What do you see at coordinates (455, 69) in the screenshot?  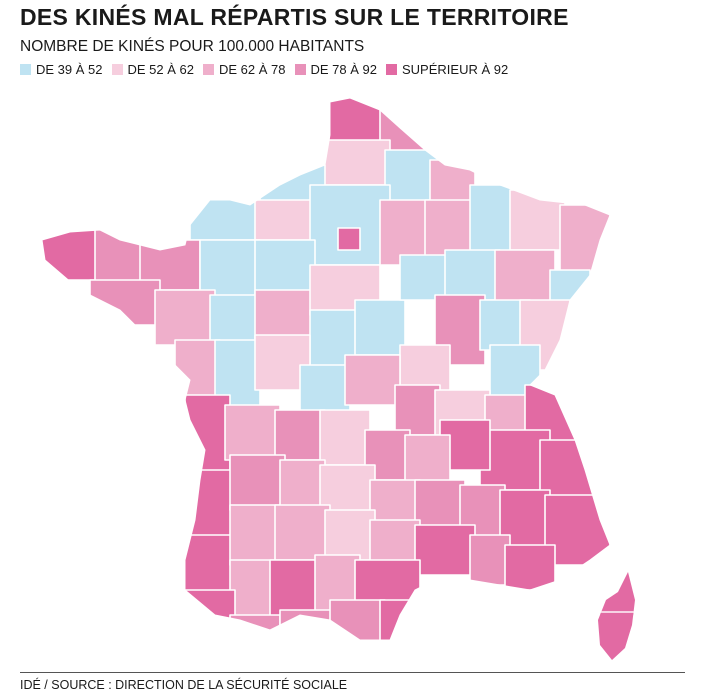 I see `legend-label: SUPÉRIEUR À 92` at bounding box center [455, 69].